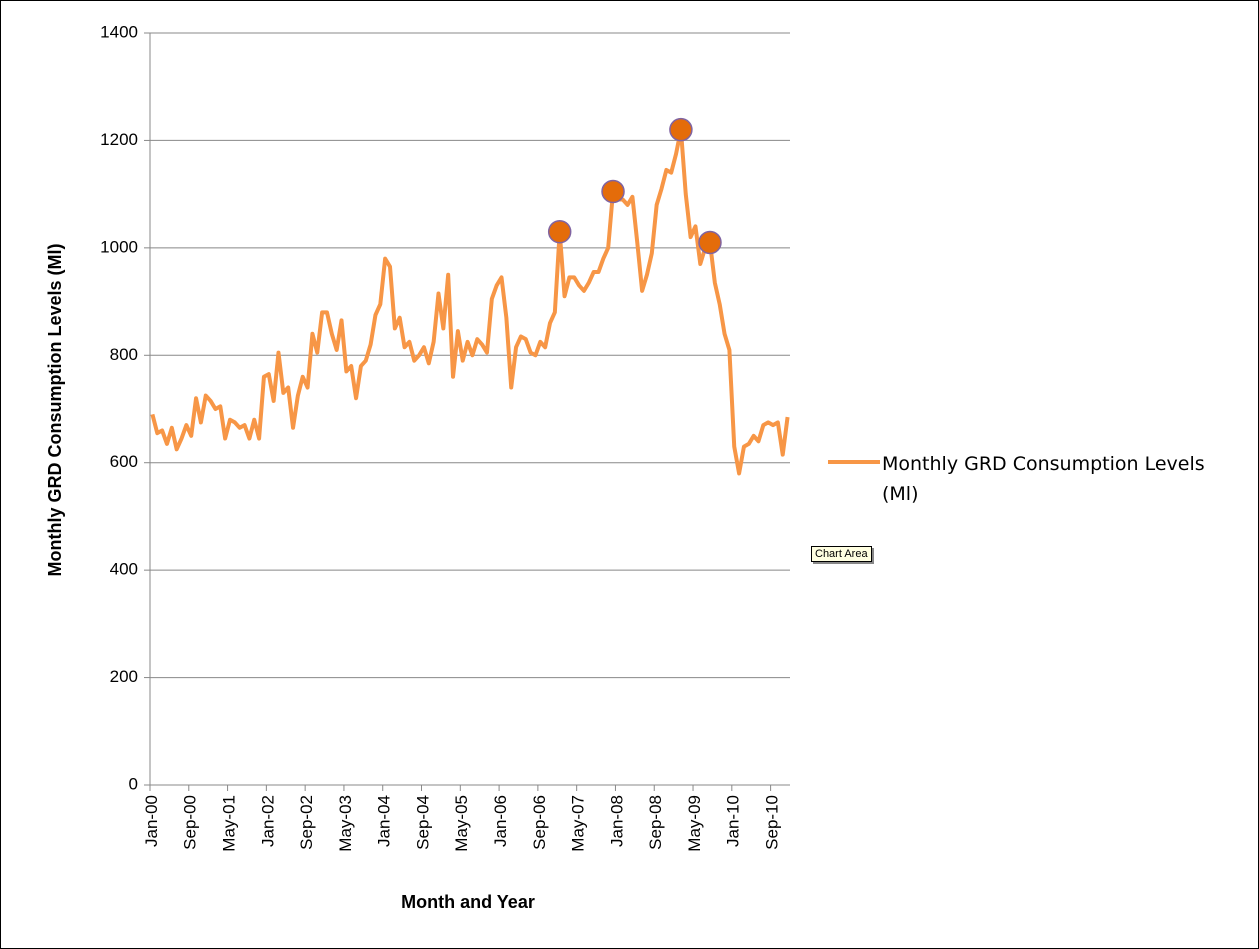  What do you see at coordinates (124, 354) in the screenshot?
I see `y-tick-label: 800` at bounding box center [124, 354].